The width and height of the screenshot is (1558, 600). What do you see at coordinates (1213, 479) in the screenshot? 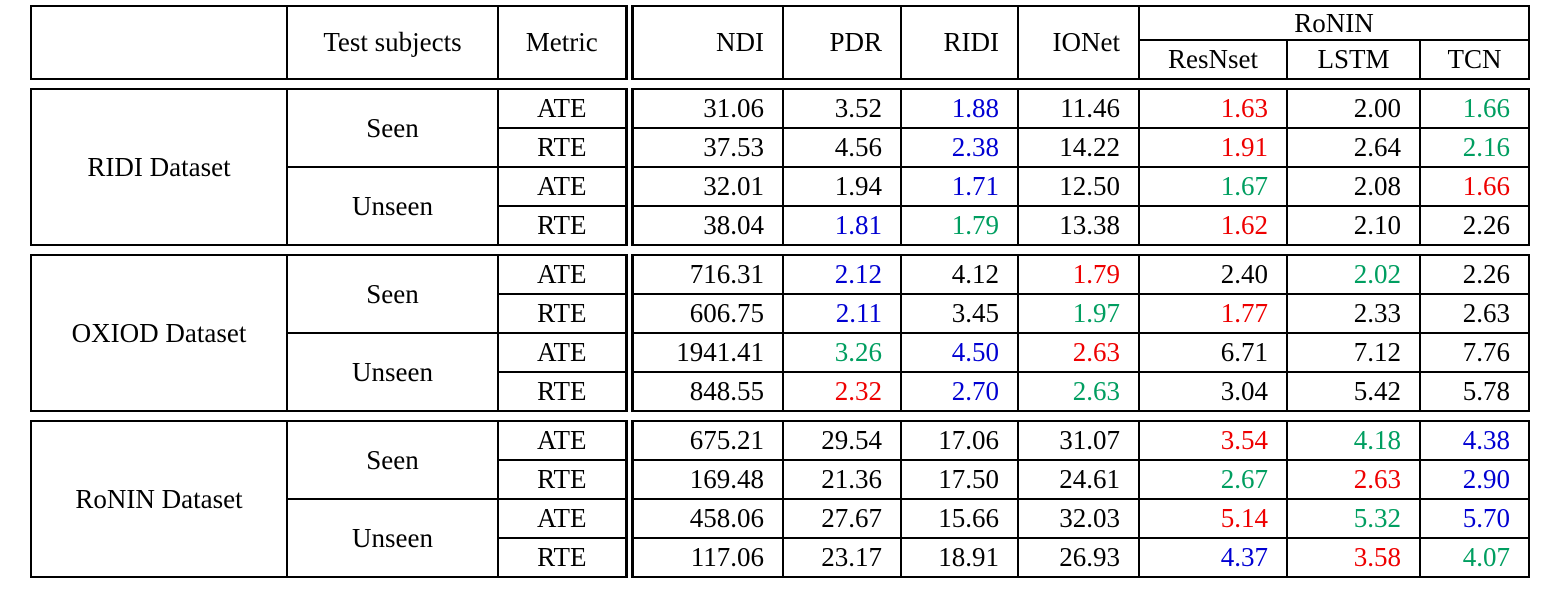
I see `value-cell: 2.67` at bounding box center [1213, 479].